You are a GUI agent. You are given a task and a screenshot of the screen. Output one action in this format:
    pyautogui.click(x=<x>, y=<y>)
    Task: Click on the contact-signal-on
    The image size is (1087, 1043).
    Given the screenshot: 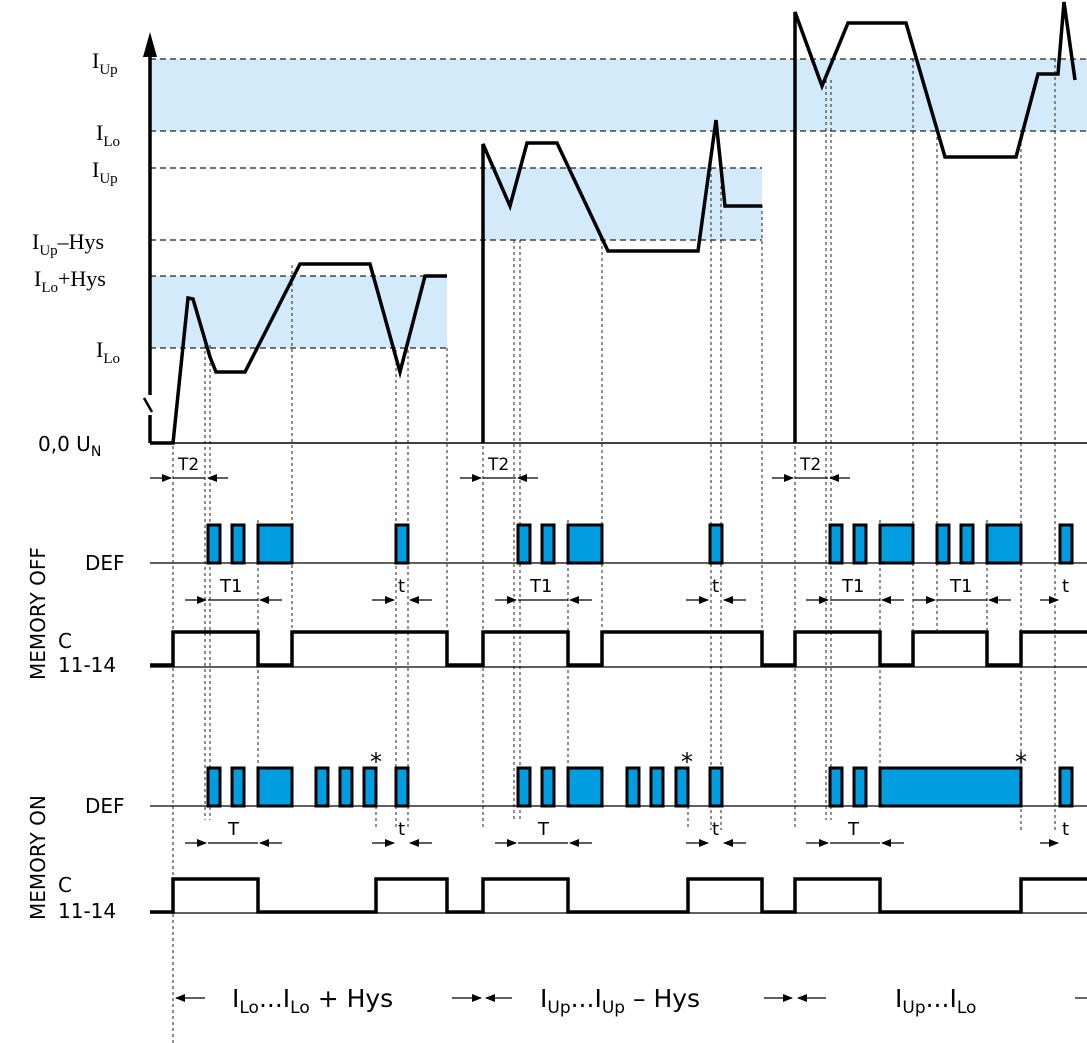 What is the action you would take?
    pyautogui.click(x=618, y=895)
    